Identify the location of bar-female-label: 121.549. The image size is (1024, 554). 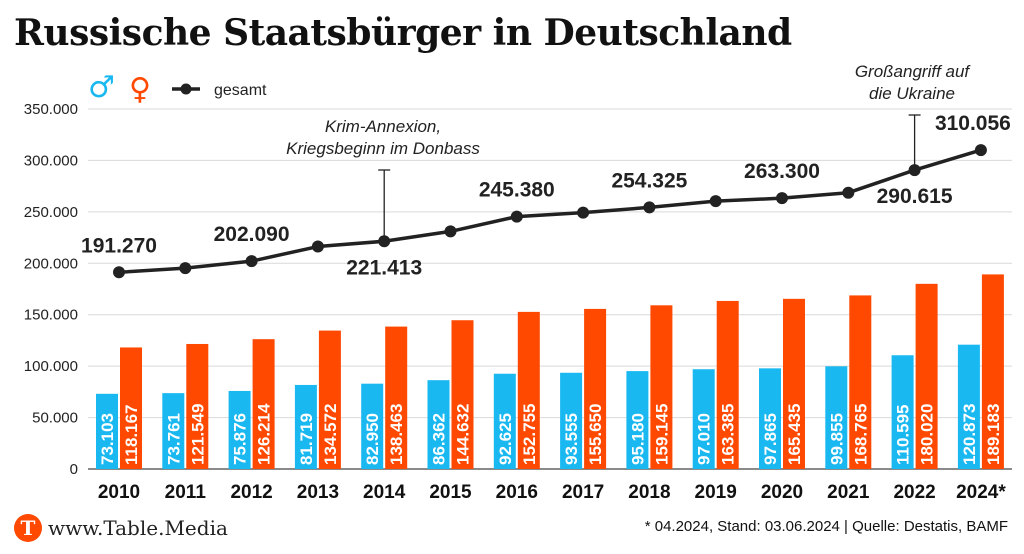
(197, 434).